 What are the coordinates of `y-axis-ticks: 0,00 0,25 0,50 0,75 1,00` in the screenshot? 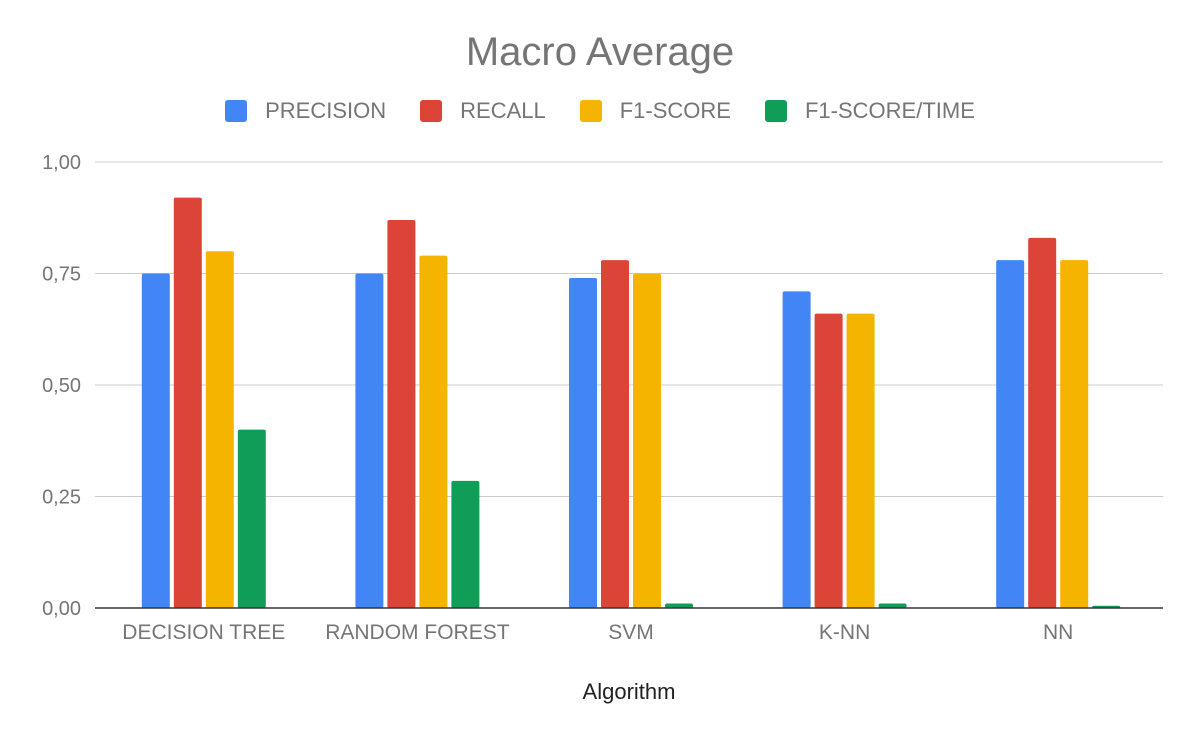 It's located at (61, 386).